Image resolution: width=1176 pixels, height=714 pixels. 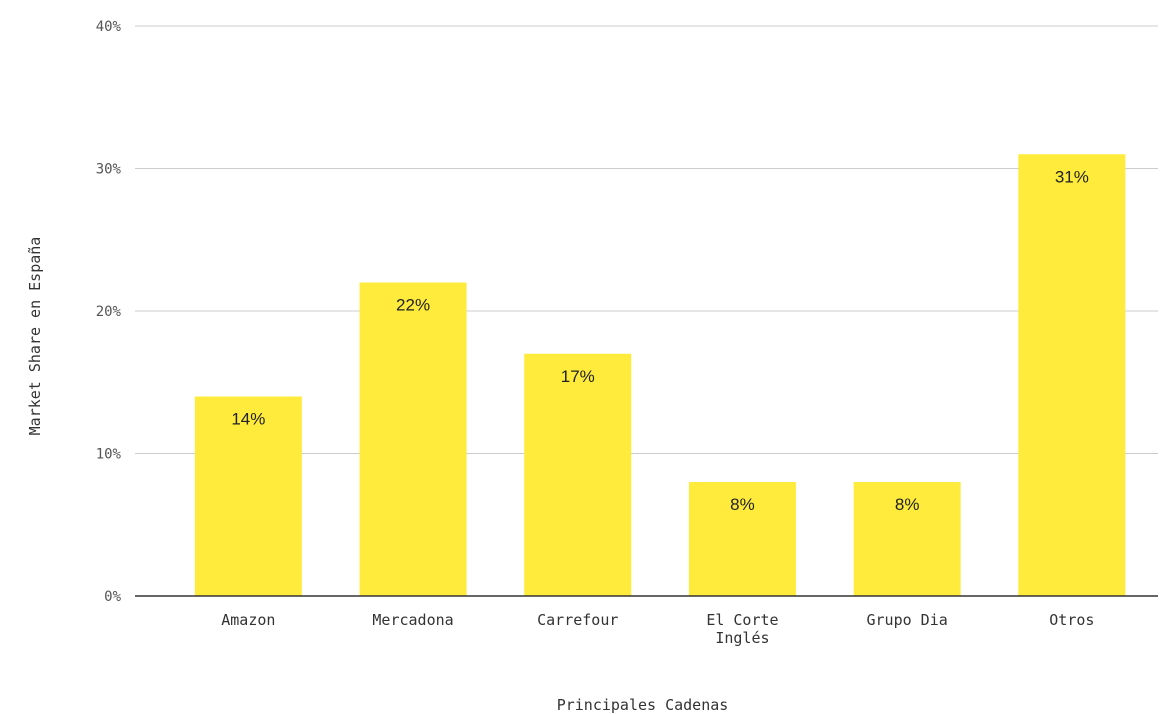 I want to click on y-tick-label: 40%, so click(x=109, y=27).